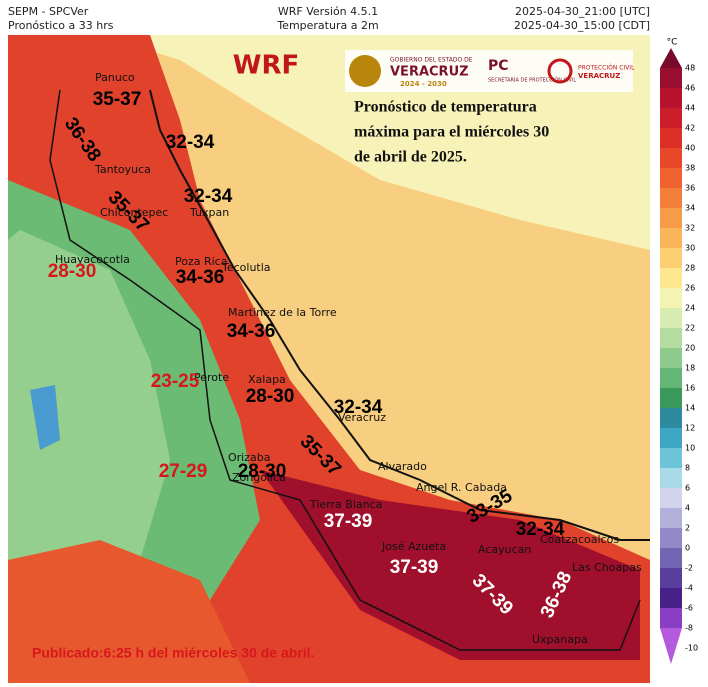  What do you see at coordinates (267, 379) in the screenshot?
I see `city-label: Xalapa` at bounding box center [267, 379].